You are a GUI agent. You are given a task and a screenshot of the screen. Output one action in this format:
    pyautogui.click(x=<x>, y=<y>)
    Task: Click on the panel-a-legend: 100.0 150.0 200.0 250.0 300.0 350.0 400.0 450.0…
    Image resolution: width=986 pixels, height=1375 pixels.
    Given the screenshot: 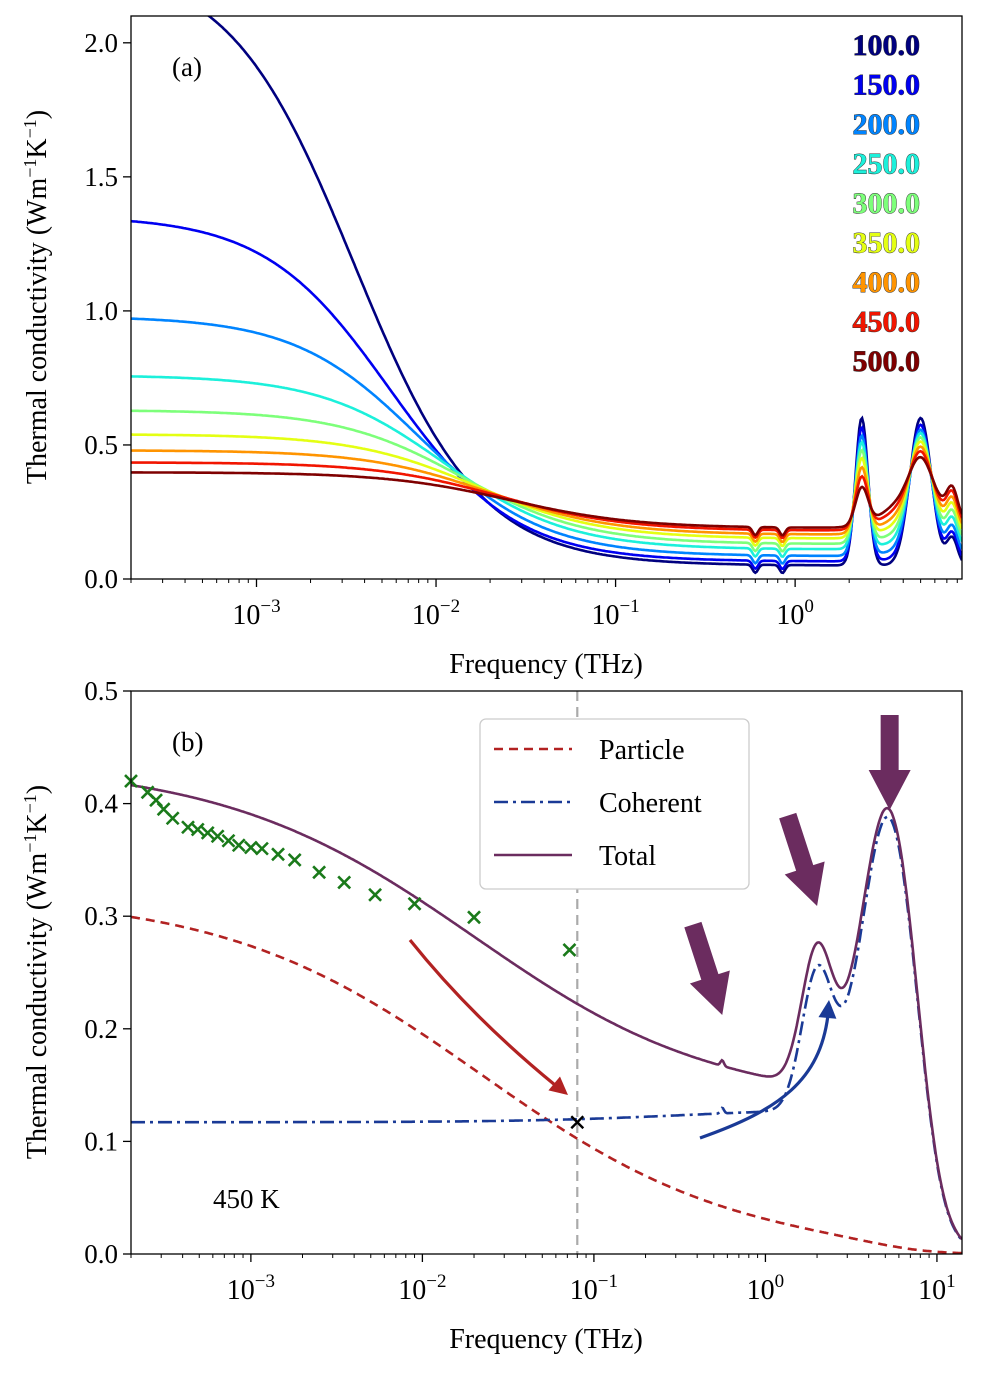 What is the action you would take?
    pyautogui.click(x=886, y=204)
    